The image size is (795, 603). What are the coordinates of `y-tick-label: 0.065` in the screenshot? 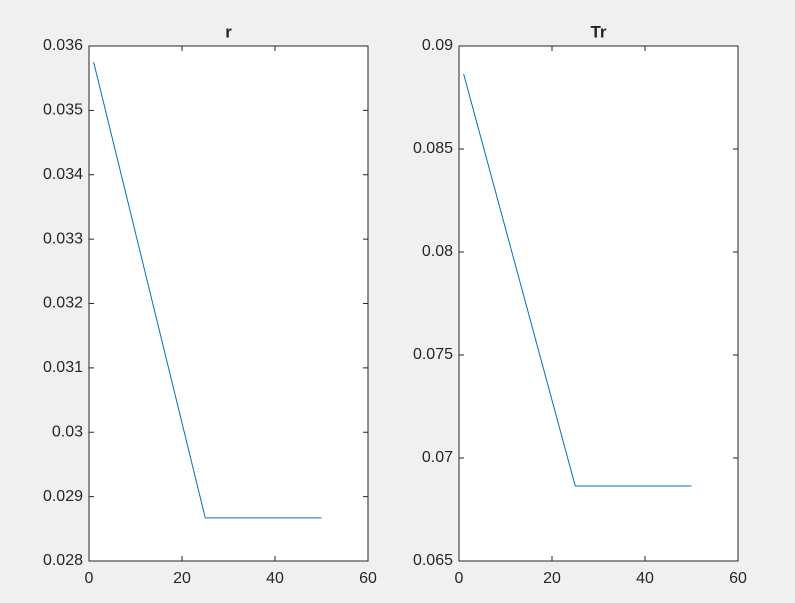 It's located at (433, 560).